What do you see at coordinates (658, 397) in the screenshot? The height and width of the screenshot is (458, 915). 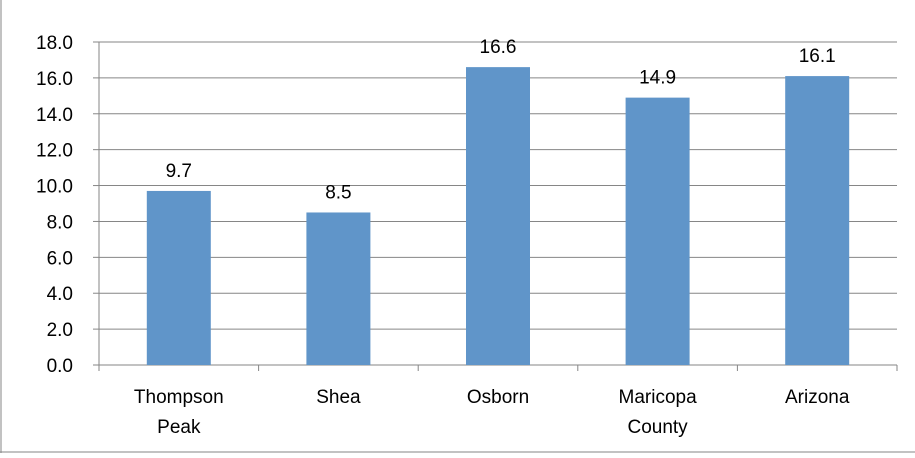 I see `x-tick-label: Maricopa` at bounding box center [658, 397].